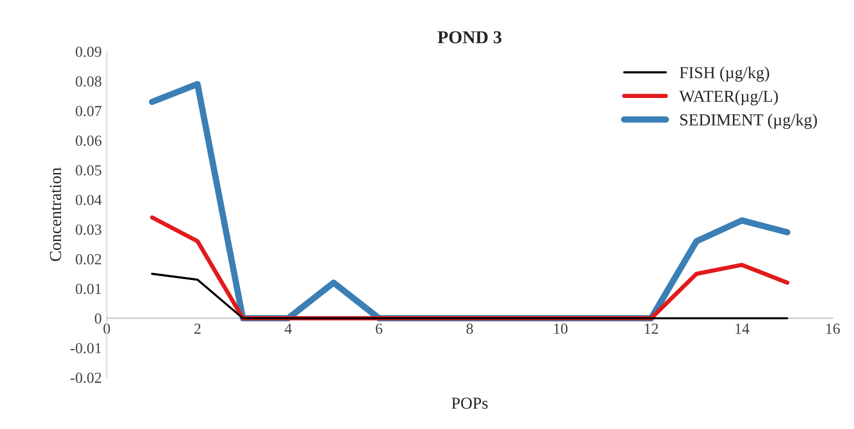 Image resolution: width=854 pixels, height=429 pixels. I want to click on y-tick-label: -0.02, so click(86, 378).